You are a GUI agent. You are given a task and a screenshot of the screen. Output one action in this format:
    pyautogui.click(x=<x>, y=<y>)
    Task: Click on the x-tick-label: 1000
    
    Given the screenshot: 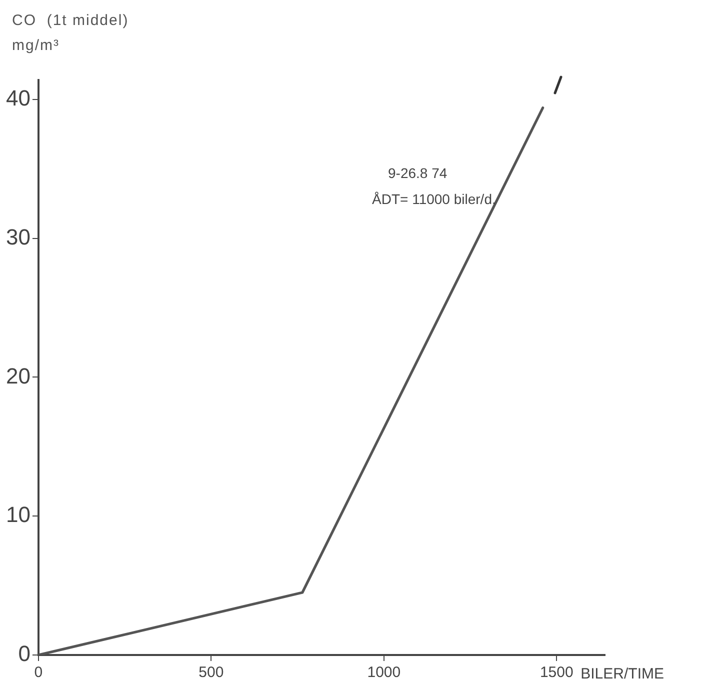 What is the action you would take?
    pyautogui.click(x=384, y=673)
    